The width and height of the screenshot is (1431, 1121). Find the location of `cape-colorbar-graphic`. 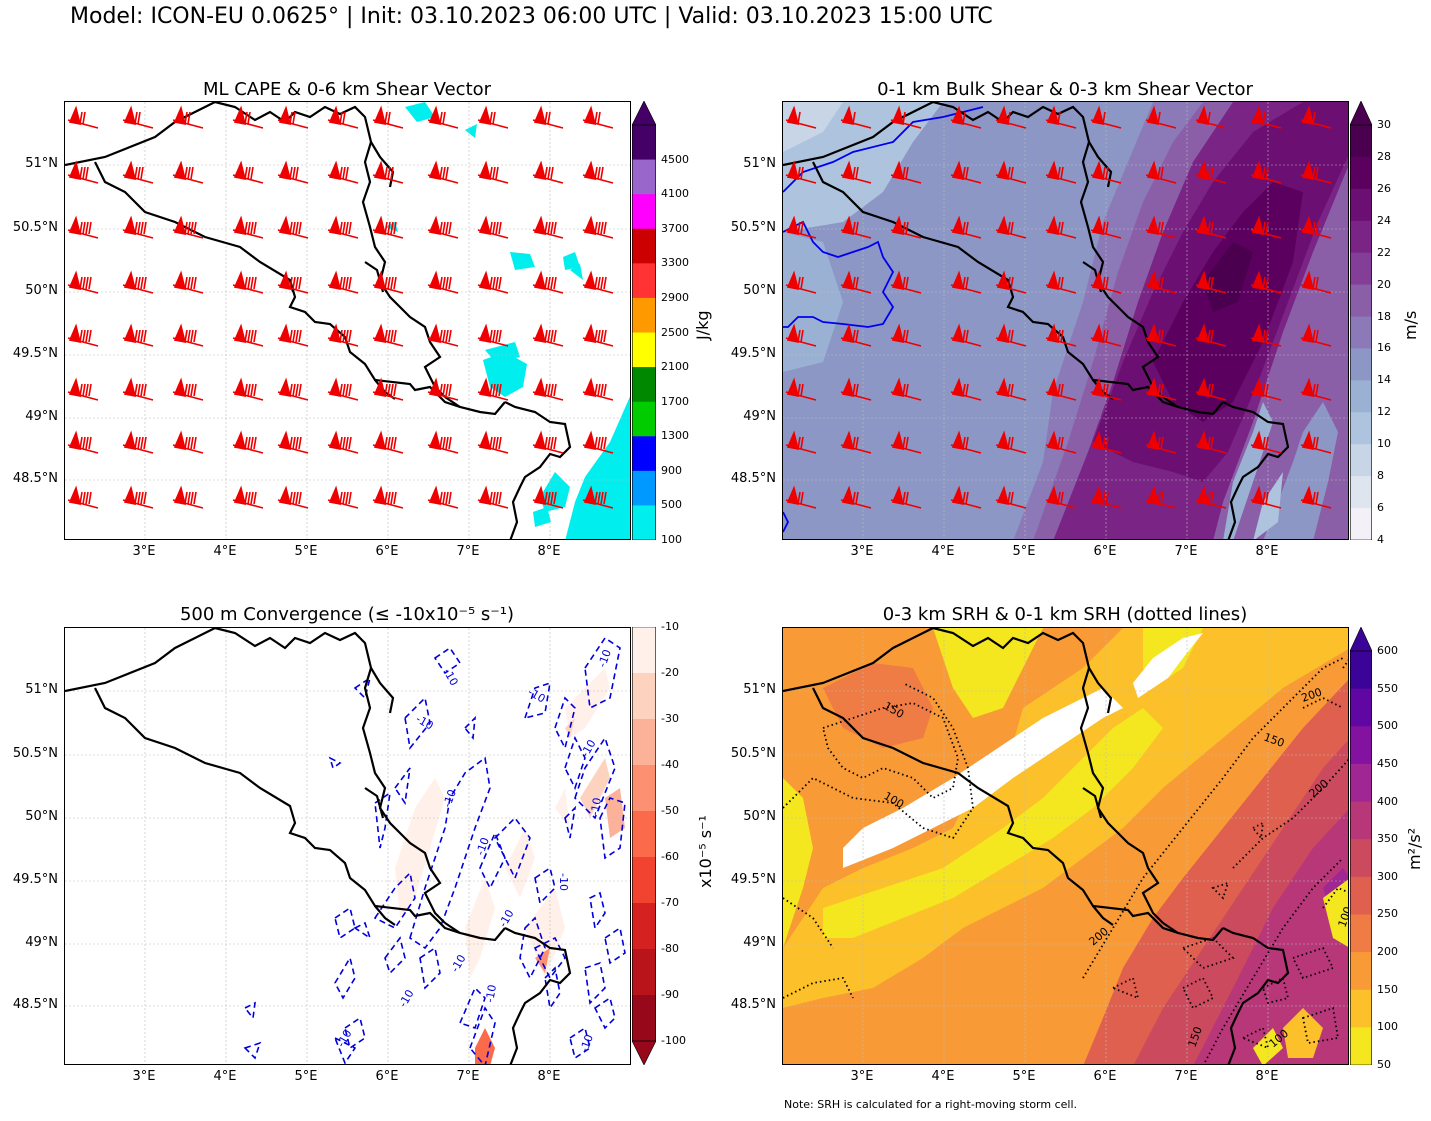

cape-colorbar-graphic is located at coordinates (644, 320).